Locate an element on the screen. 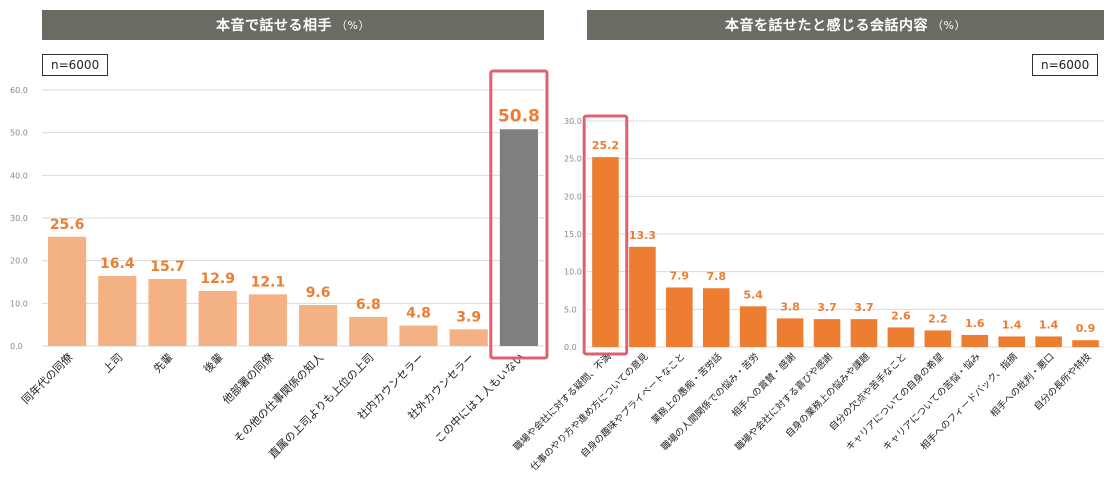  data-label: 16.4 is located at coordinates (117, 264).